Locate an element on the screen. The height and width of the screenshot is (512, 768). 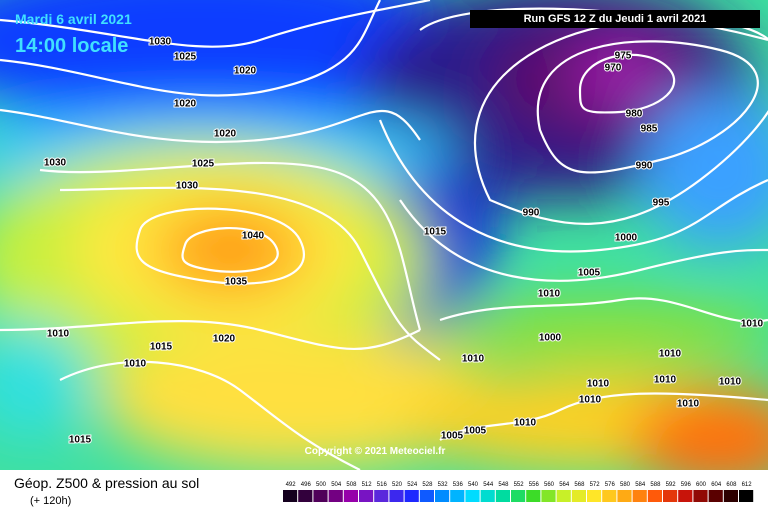
scale-label: 512 is located at coordinates (367, 485).